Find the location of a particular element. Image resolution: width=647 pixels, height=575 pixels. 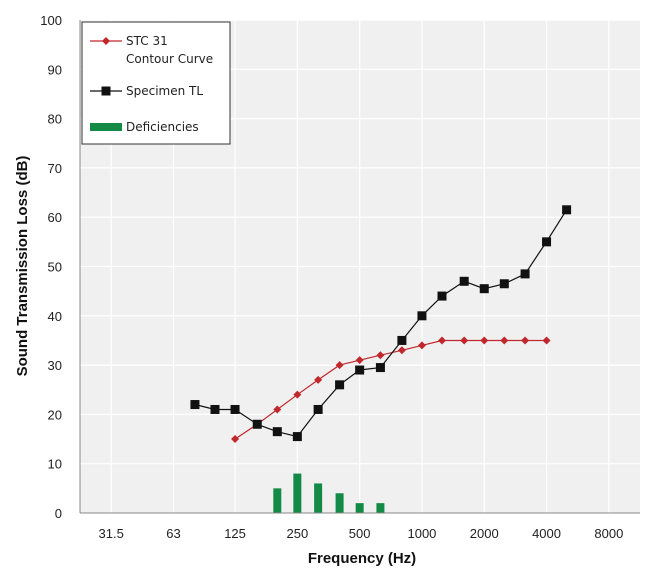

x-tick-label: 4000 is located at coordinates (546, 533).